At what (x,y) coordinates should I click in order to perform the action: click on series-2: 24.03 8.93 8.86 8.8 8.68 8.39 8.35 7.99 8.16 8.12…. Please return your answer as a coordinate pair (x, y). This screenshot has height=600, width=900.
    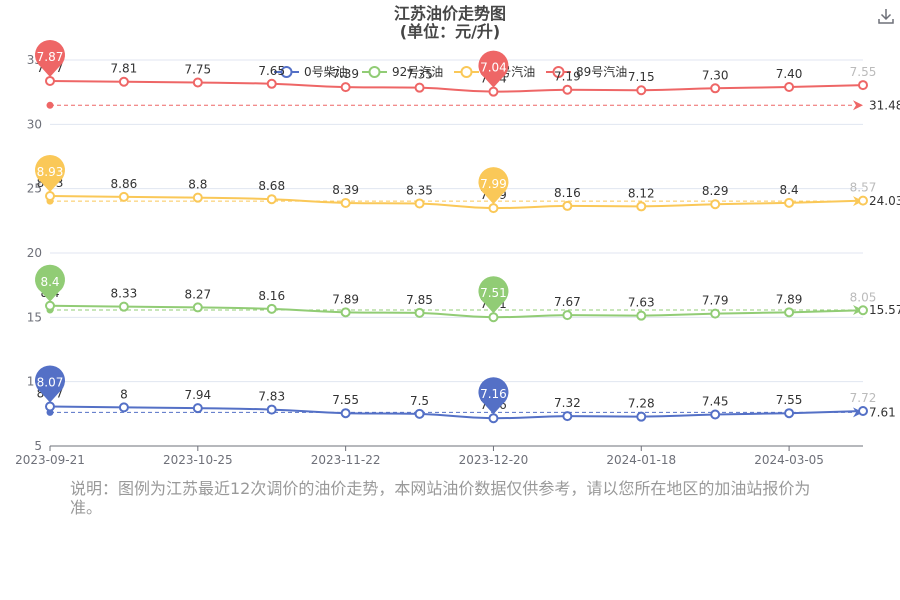
    Looking at the image, I should click on (467, 184).